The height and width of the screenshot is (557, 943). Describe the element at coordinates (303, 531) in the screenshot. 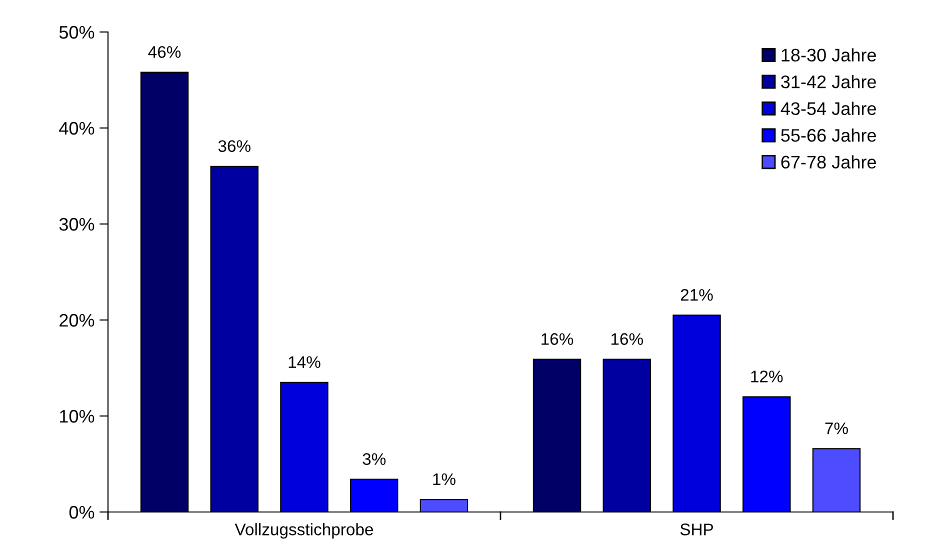

I see `x-tick-label: Vollzugsstichprobe` at that location.